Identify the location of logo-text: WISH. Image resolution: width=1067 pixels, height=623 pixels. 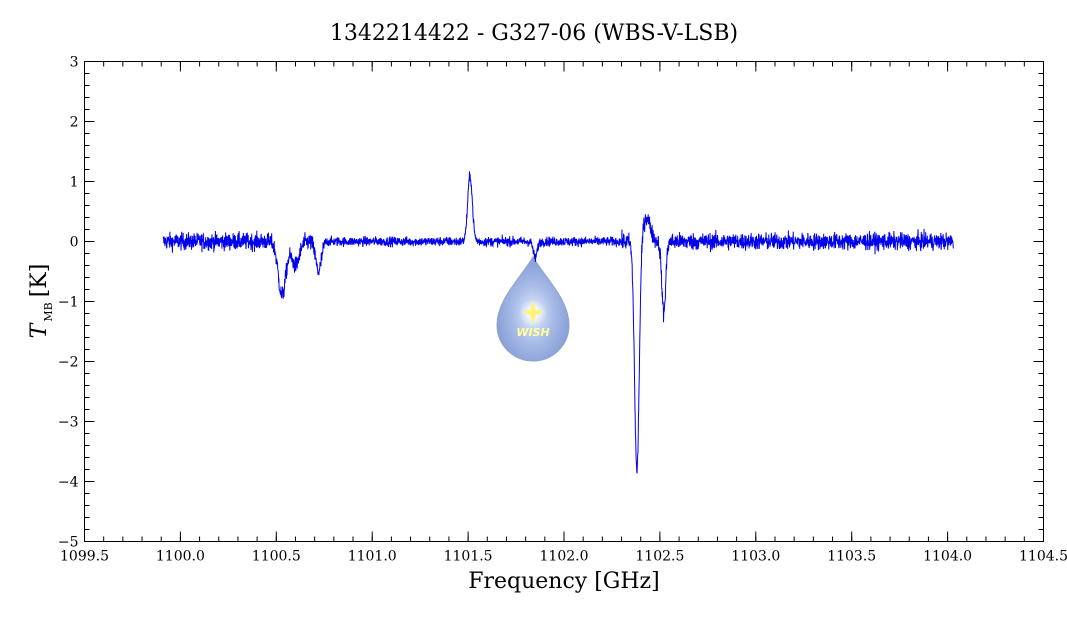
(532, 332).